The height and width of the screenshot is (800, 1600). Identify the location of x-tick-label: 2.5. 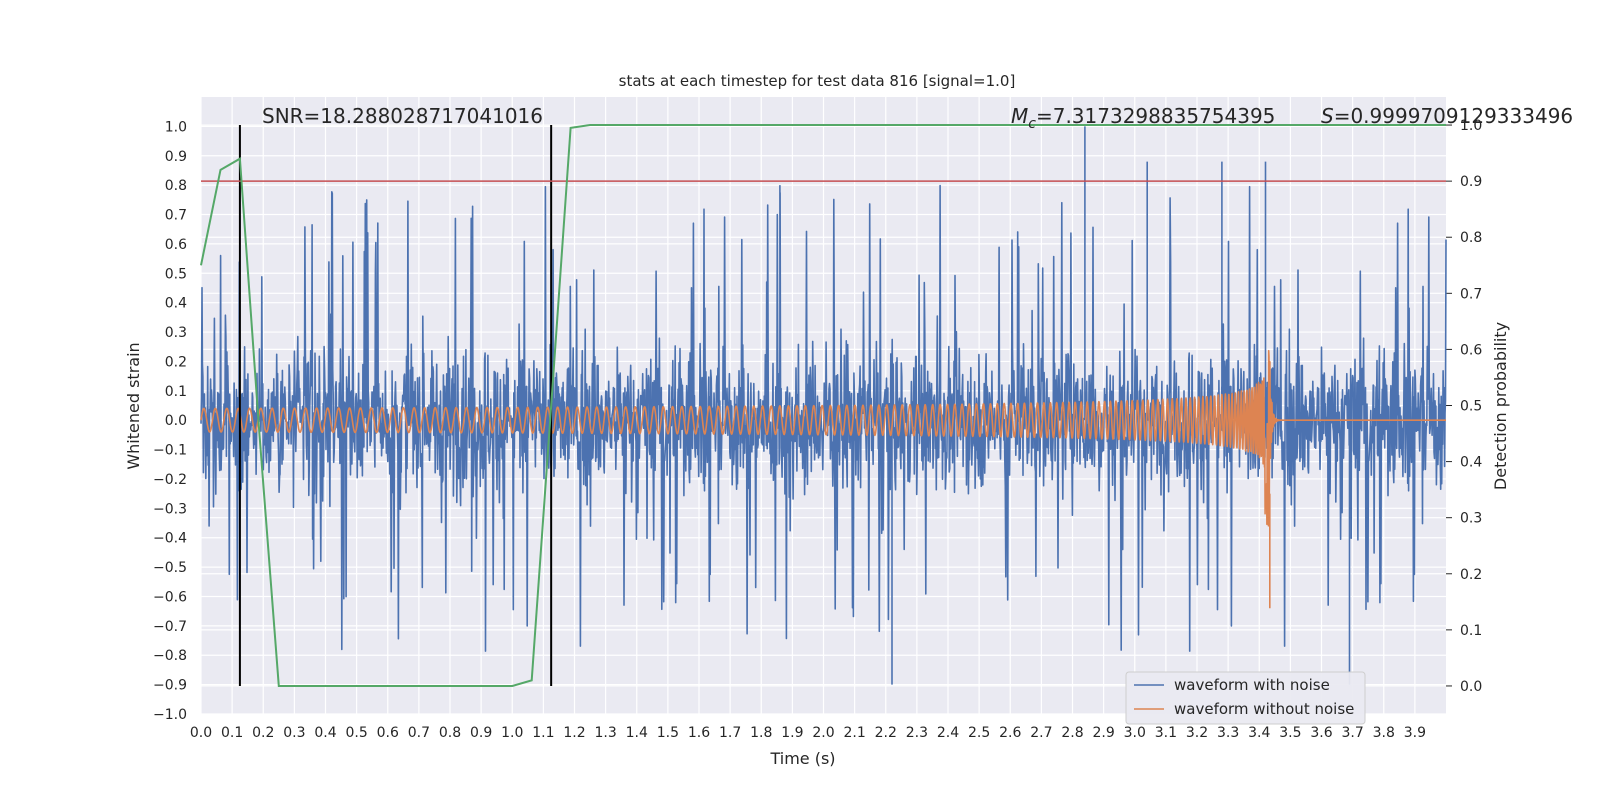
(979, 733).